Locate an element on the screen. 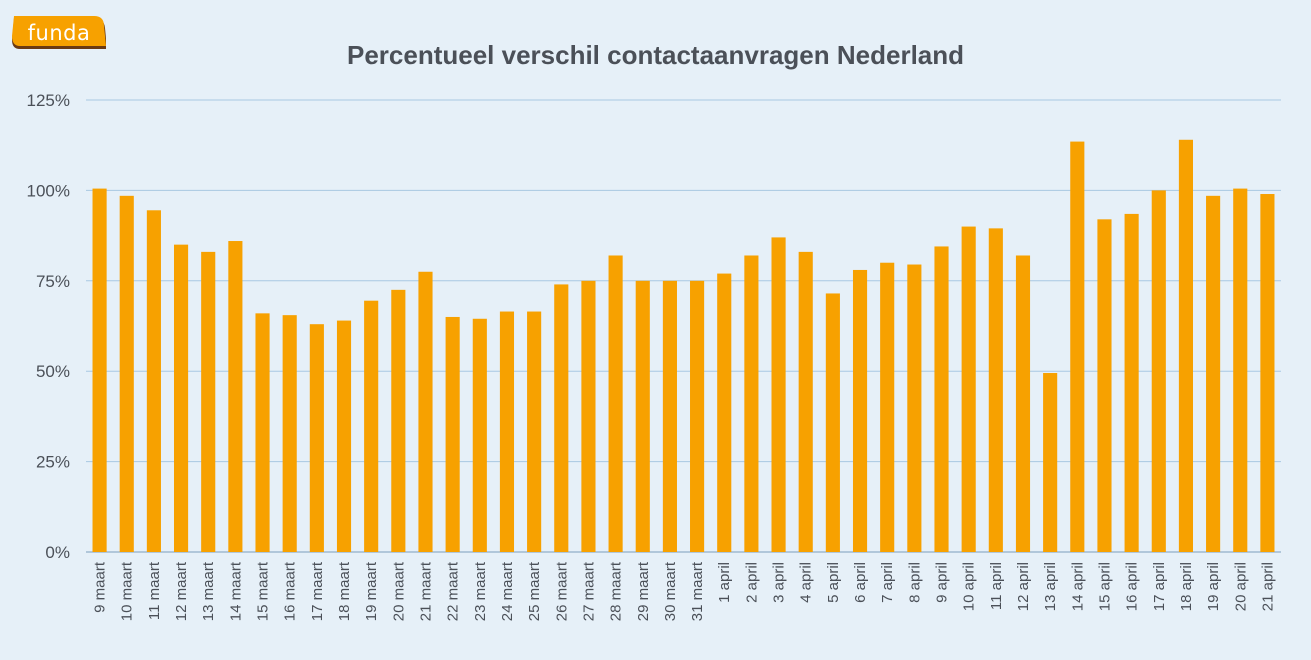  x-tick-label: 13 maart is located at coordinates (208, 591).